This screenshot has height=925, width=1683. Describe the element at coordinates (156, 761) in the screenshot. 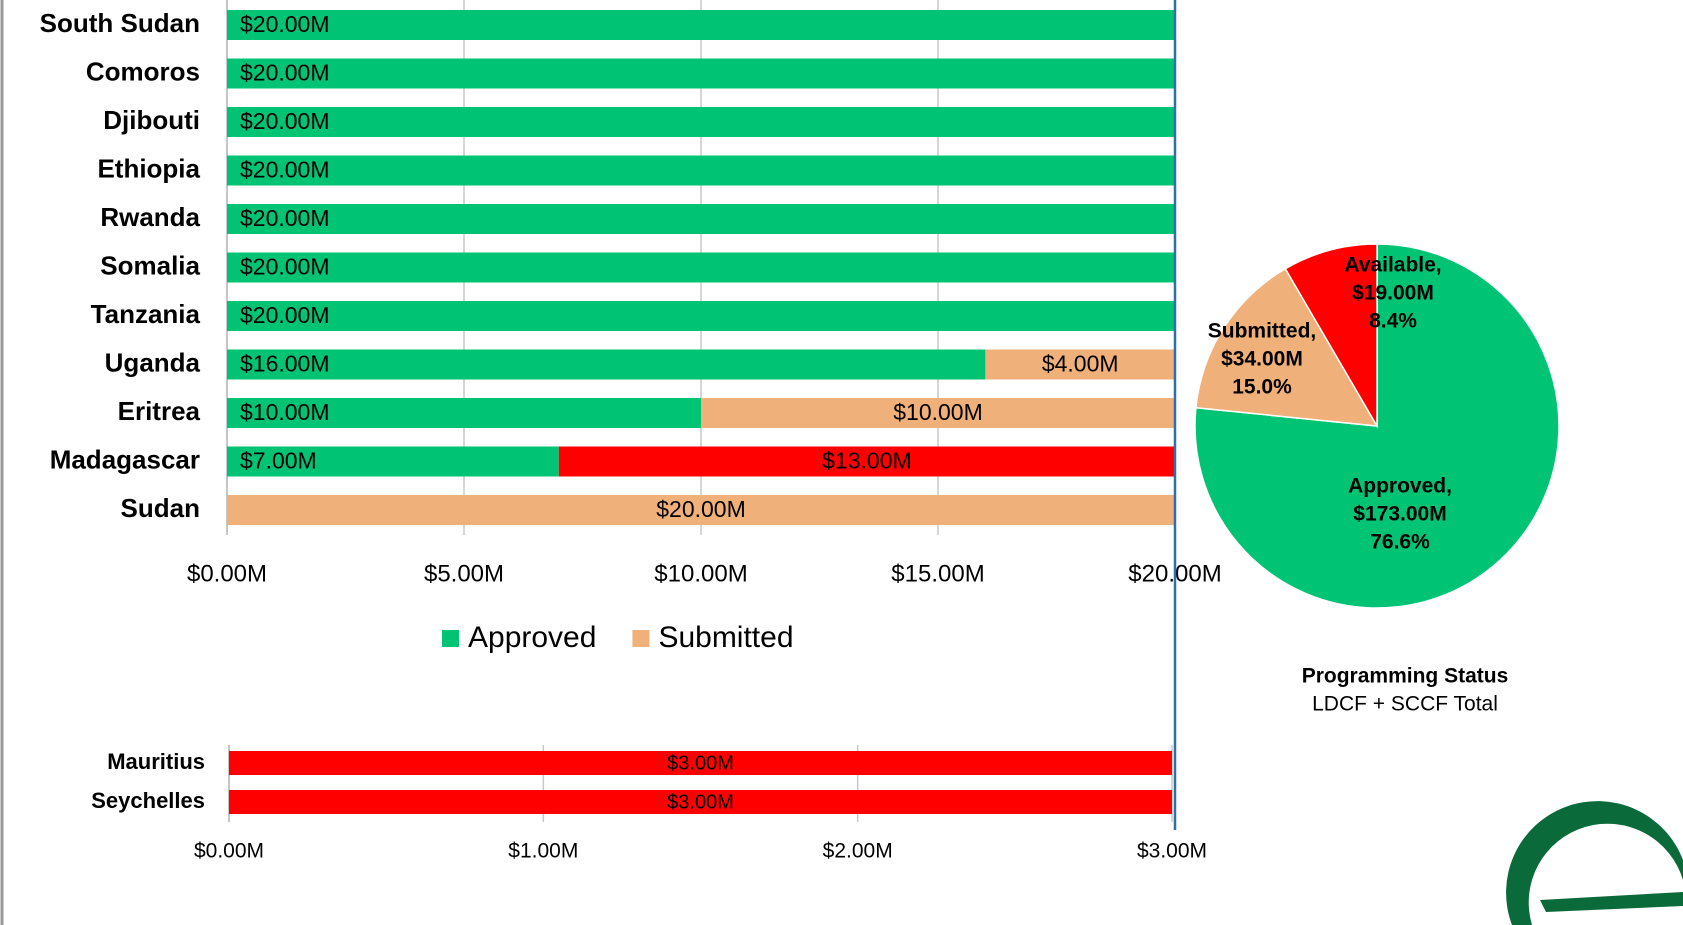

I see `category-label: Mauritius` at that location.